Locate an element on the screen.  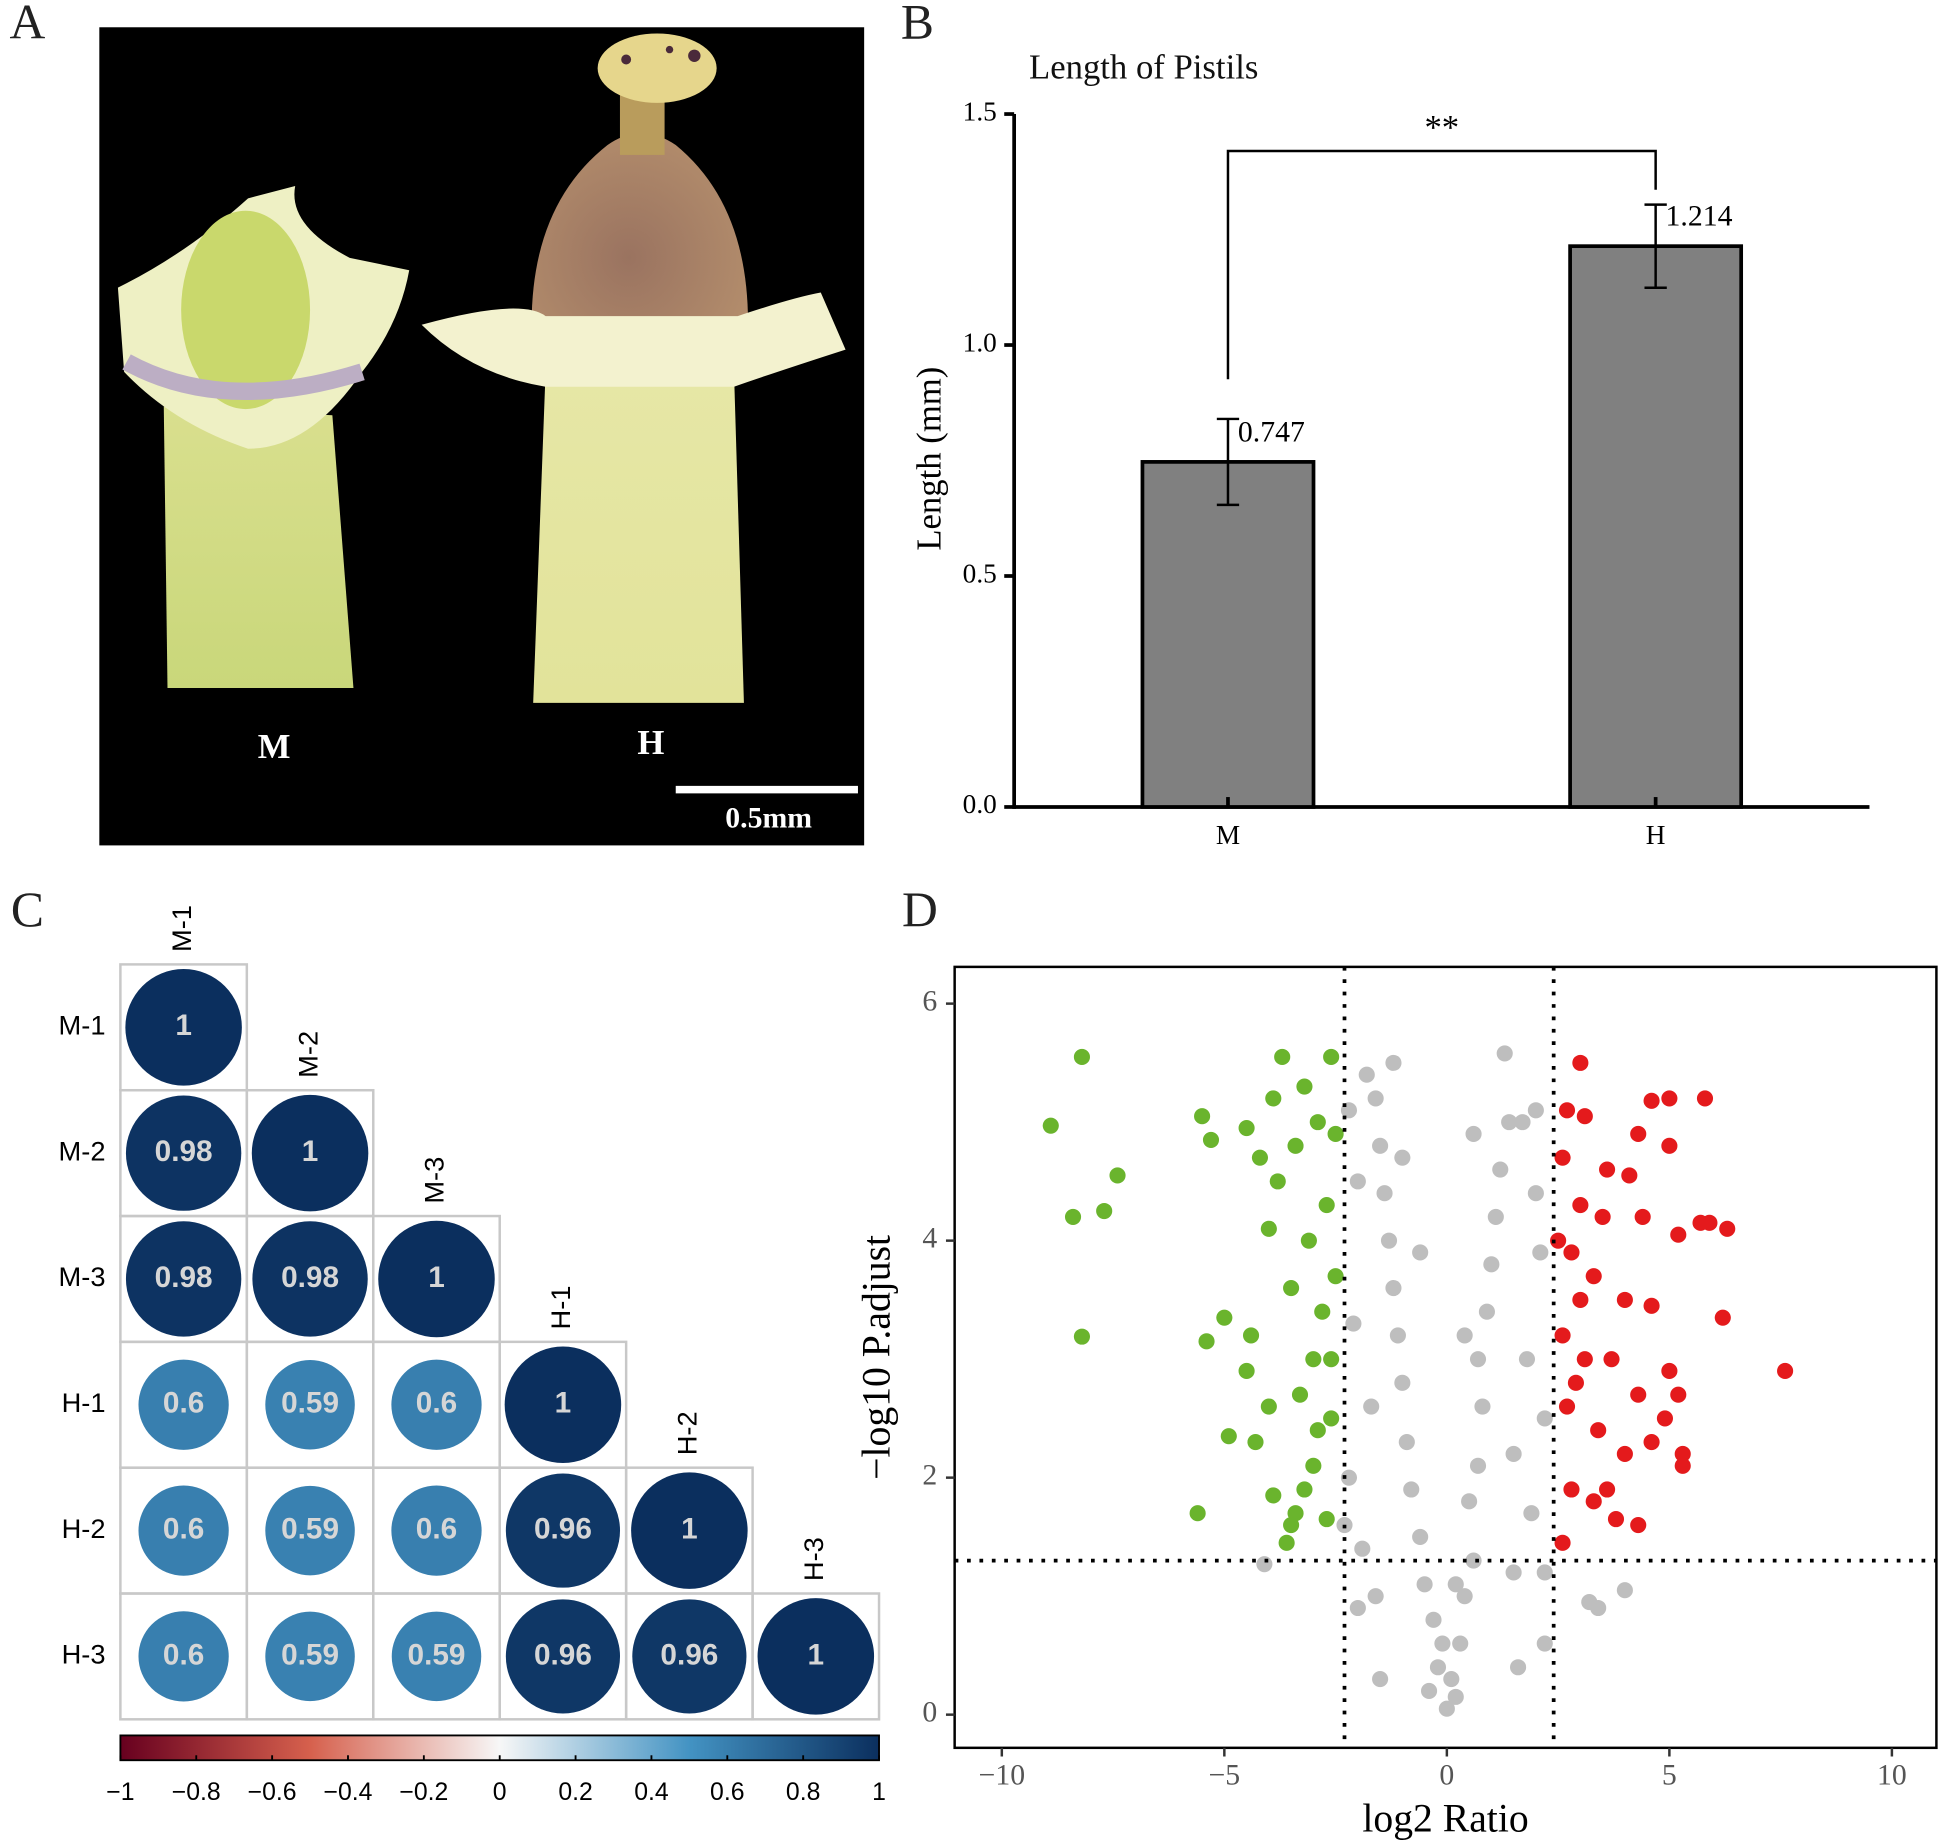
panel-letter: C is located at coordinates (27, 909).